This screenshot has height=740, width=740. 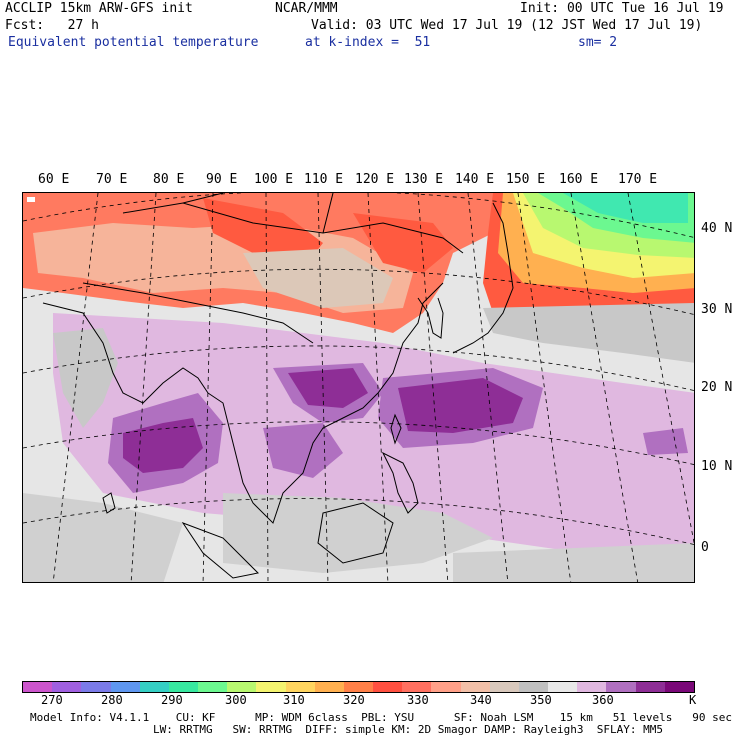 I want to click on field-grey-se, so click(x=573, y=562).